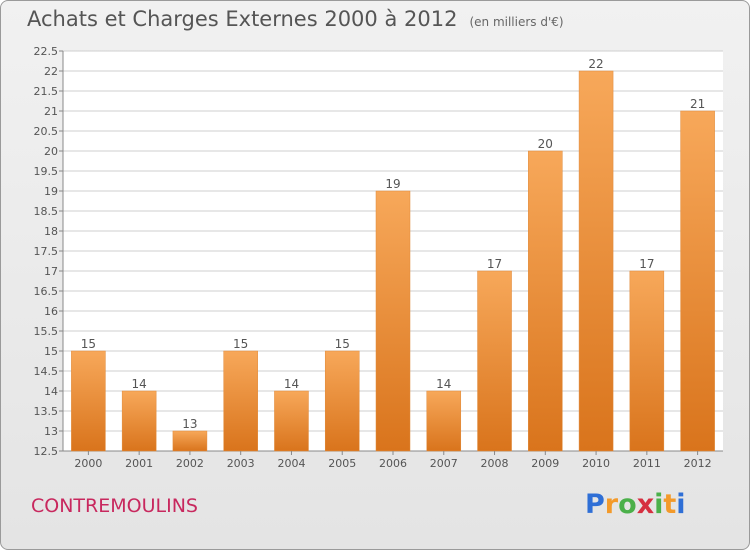 The image size is (750, 550). I want to click on y-tick-label: 22, so click(51, 71).